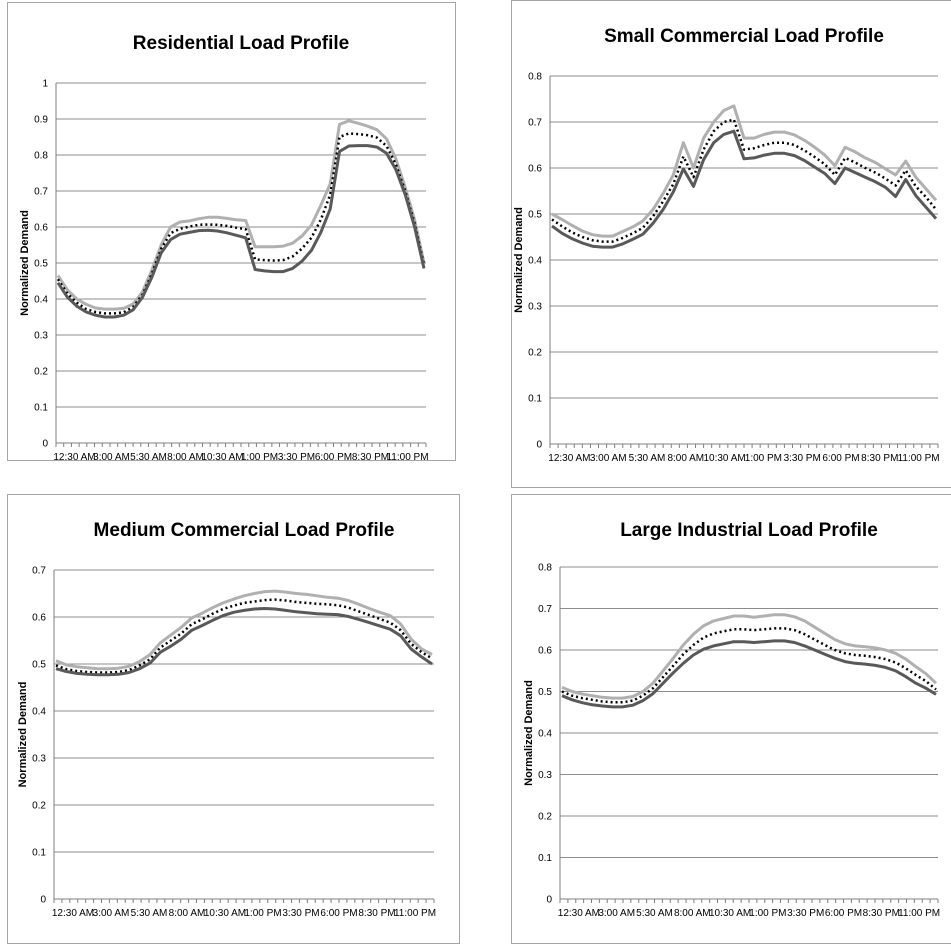 This screenshot has width=951, height=944. Describe the element at coordinates (45, 84) in the screenshot. I see `y-tick-label: 1` at that location.